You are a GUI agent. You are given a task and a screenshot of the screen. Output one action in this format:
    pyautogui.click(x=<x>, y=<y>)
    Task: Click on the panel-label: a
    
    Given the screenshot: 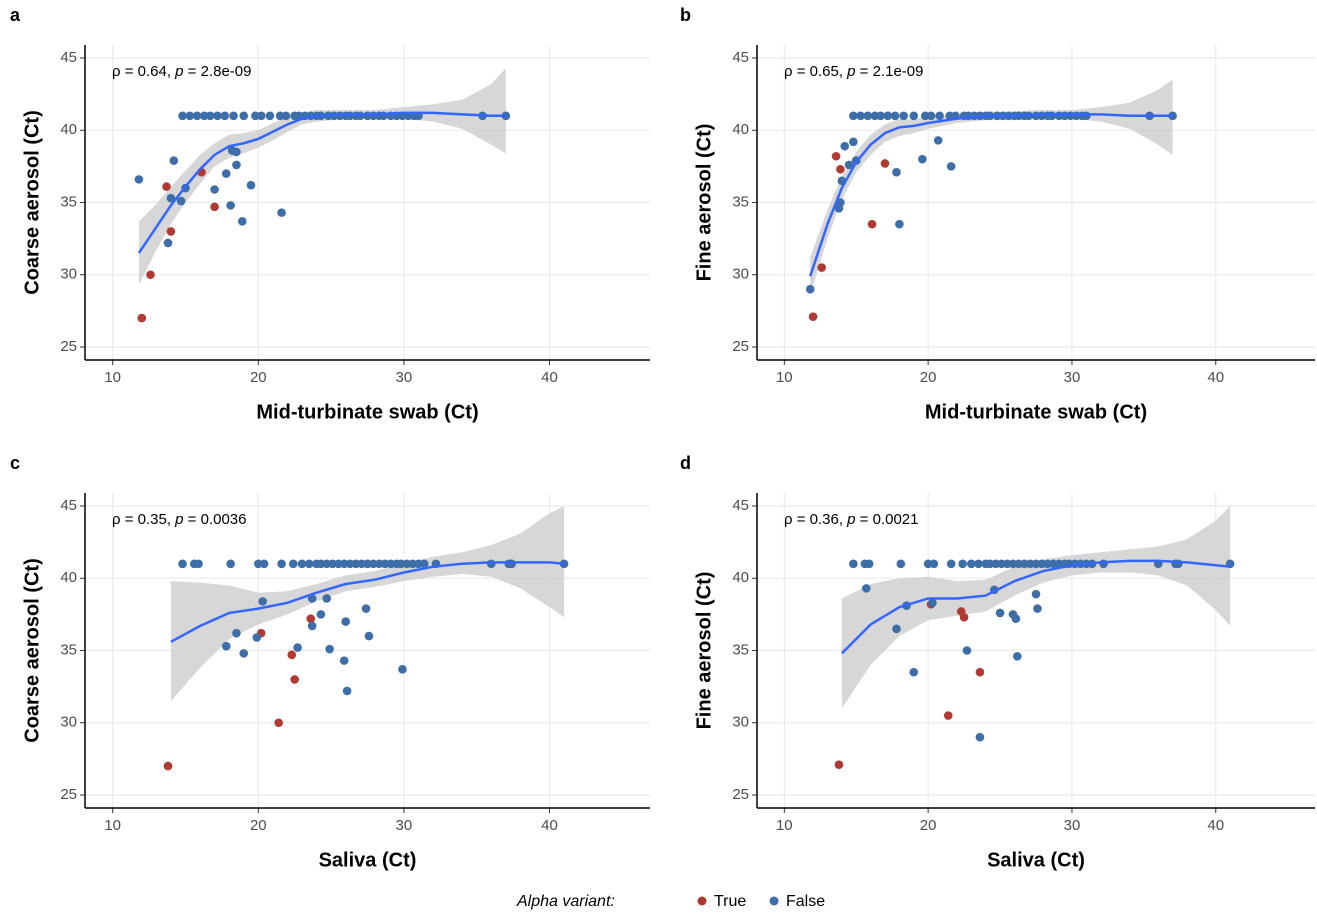 What is the action you would take?
    pyautogui.click(x=15, y=15)
    